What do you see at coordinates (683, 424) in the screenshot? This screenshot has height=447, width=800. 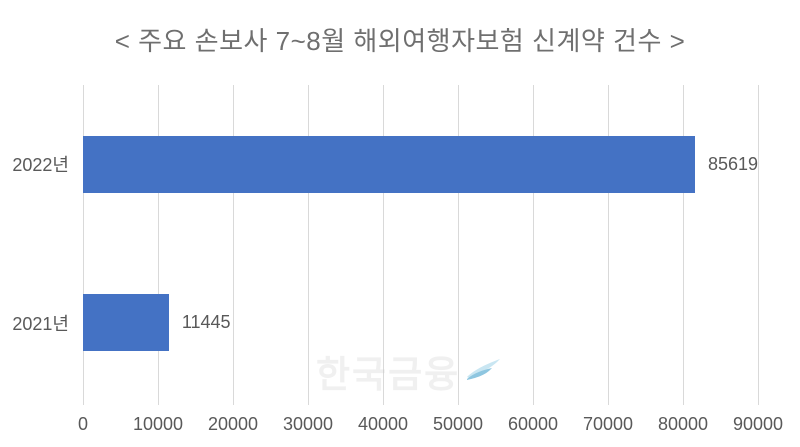 I see `x-axis-tick-label: 80000` at bounding box center [683, 424].